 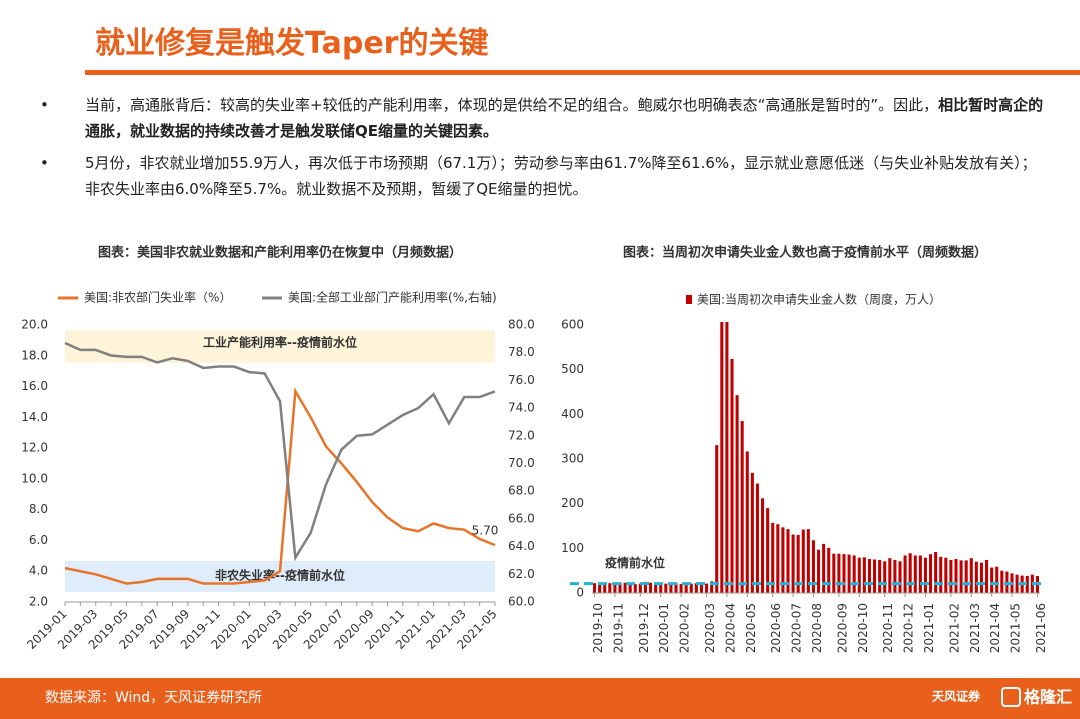 What do you see at coordinates (34, 355) in the screenshot?
I see `y-tick-label: 18.0` at bounding box center [34, 355].